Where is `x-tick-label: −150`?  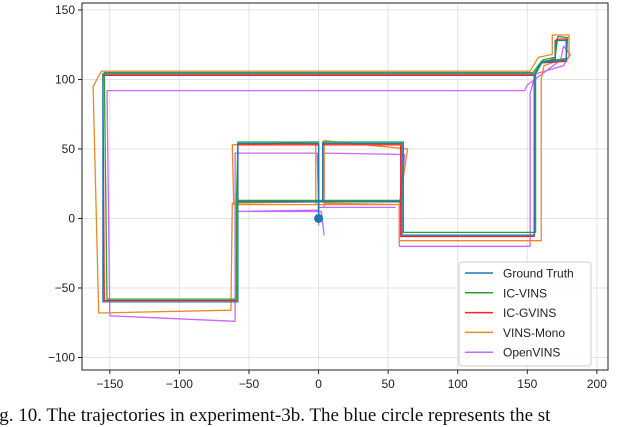 x-tick-label: −150 is located at coordinates (109, 384).